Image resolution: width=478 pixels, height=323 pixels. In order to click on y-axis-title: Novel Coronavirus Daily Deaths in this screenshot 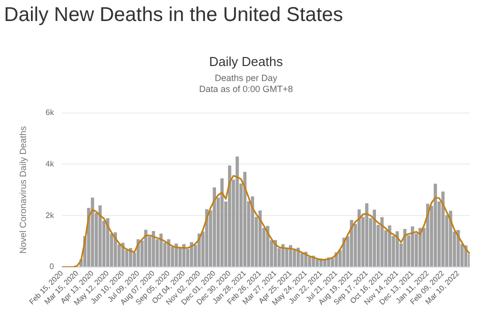, I will do `click(23, 190)`.